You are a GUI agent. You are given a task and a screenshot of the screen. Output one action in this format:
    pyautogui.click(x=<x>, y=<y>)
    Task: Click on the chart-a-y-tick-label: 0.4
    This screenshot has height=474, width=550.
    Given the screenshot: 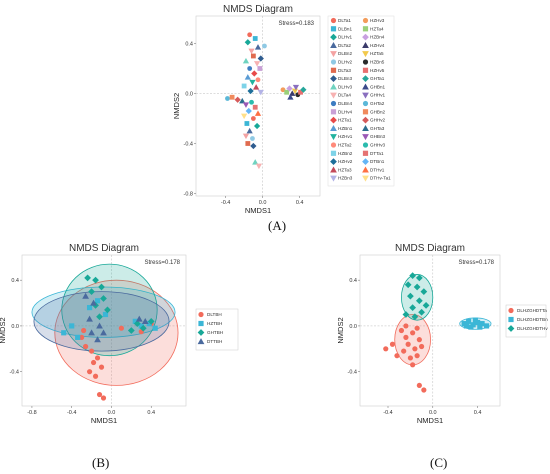 What is the action you would take?
    pyautogui.click(x=189, y=45)
    